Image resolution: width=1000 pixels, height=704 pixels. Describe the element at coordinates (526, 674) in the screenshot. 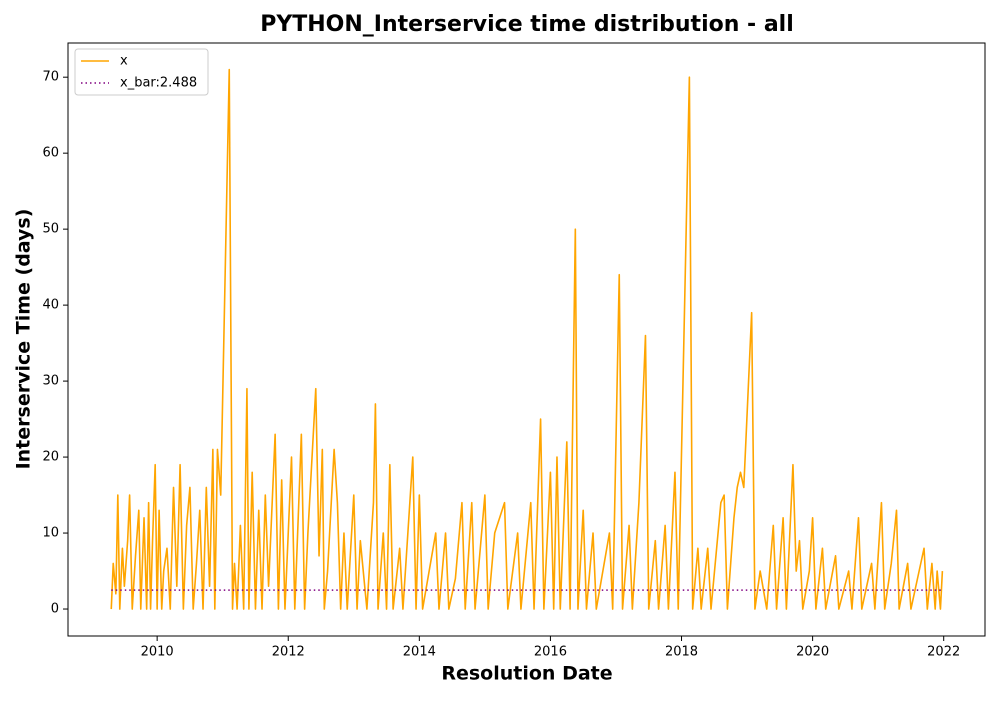

I see `x-axis-label: Resolution Date` at that location.